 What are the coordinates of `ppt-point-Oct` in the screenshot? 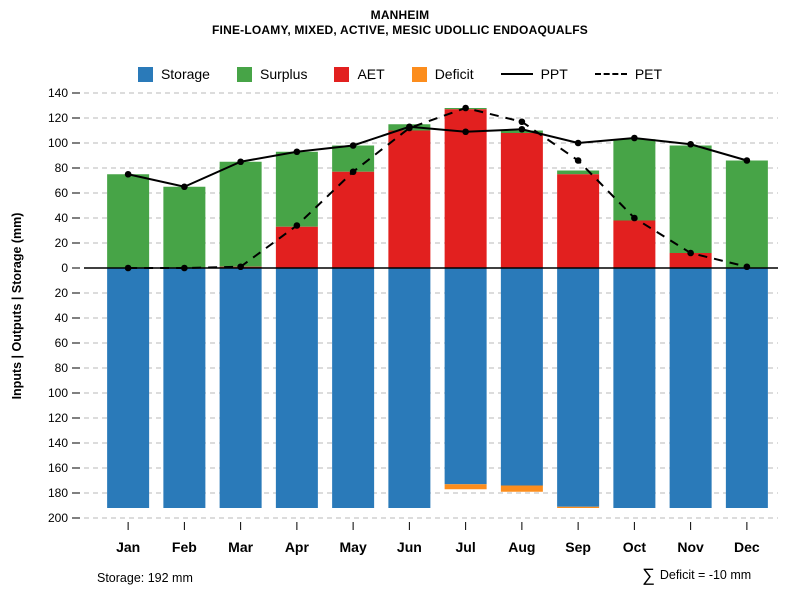 It's located at (634, 138).